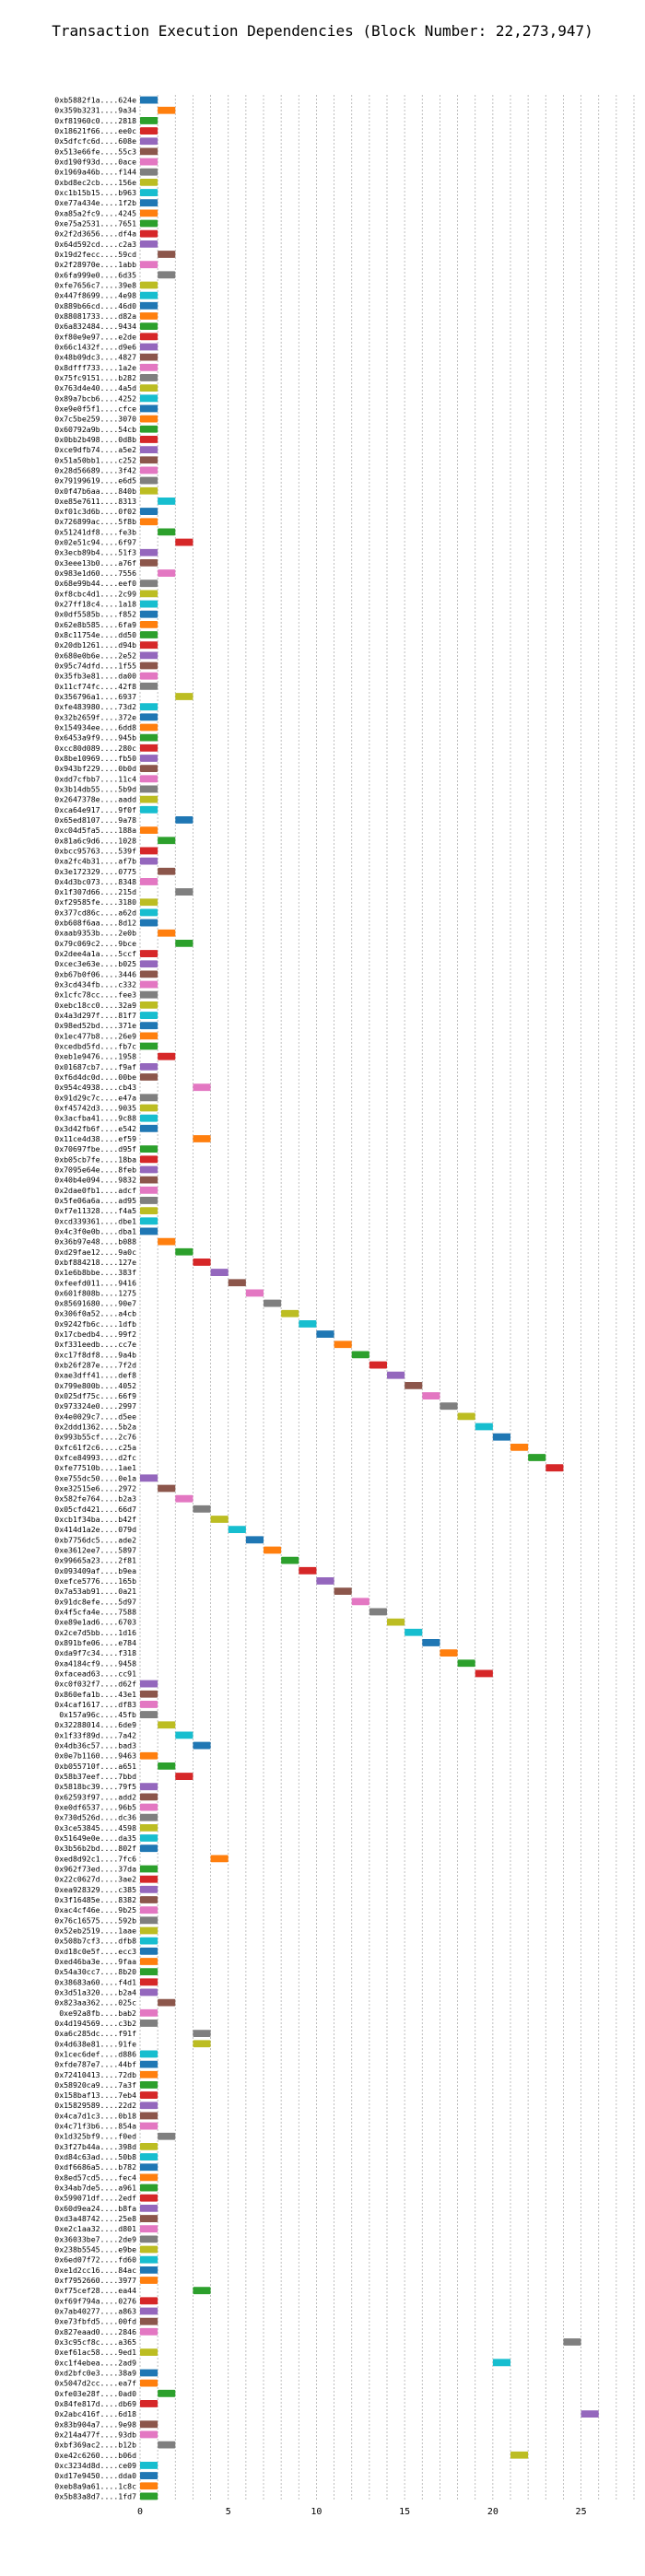 This screenshot has width=645, height=2576. Describe the element at coordinates (95, 234) in the screenshot. I see `y-tick-label: 0x2f2d3656....df4a` at that location.